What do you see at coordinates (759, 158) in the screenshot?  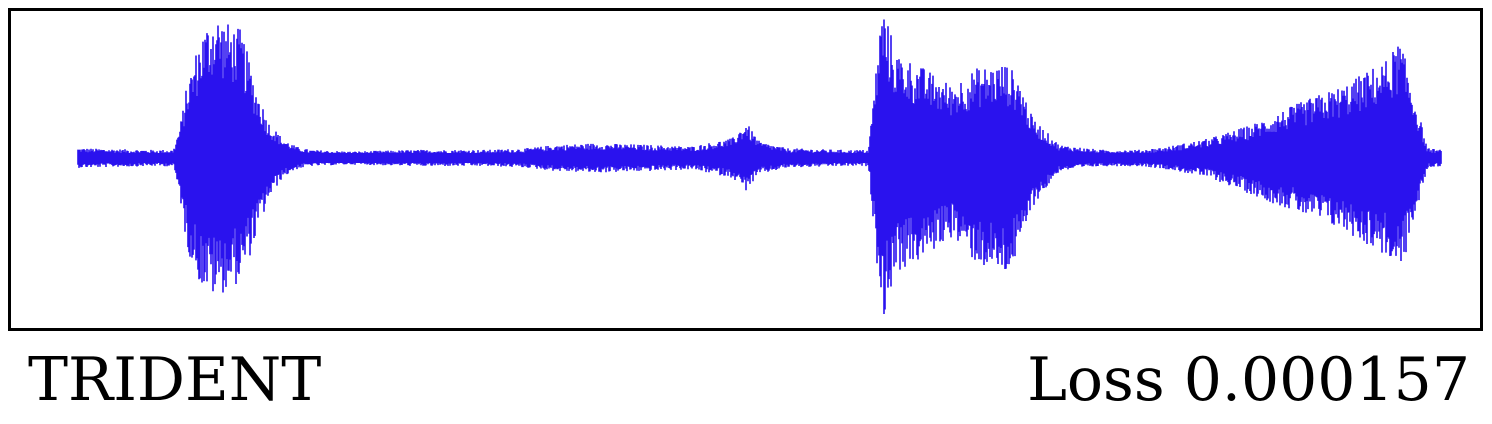 I see `waveform-baseline` at bounding box center [759, 158].